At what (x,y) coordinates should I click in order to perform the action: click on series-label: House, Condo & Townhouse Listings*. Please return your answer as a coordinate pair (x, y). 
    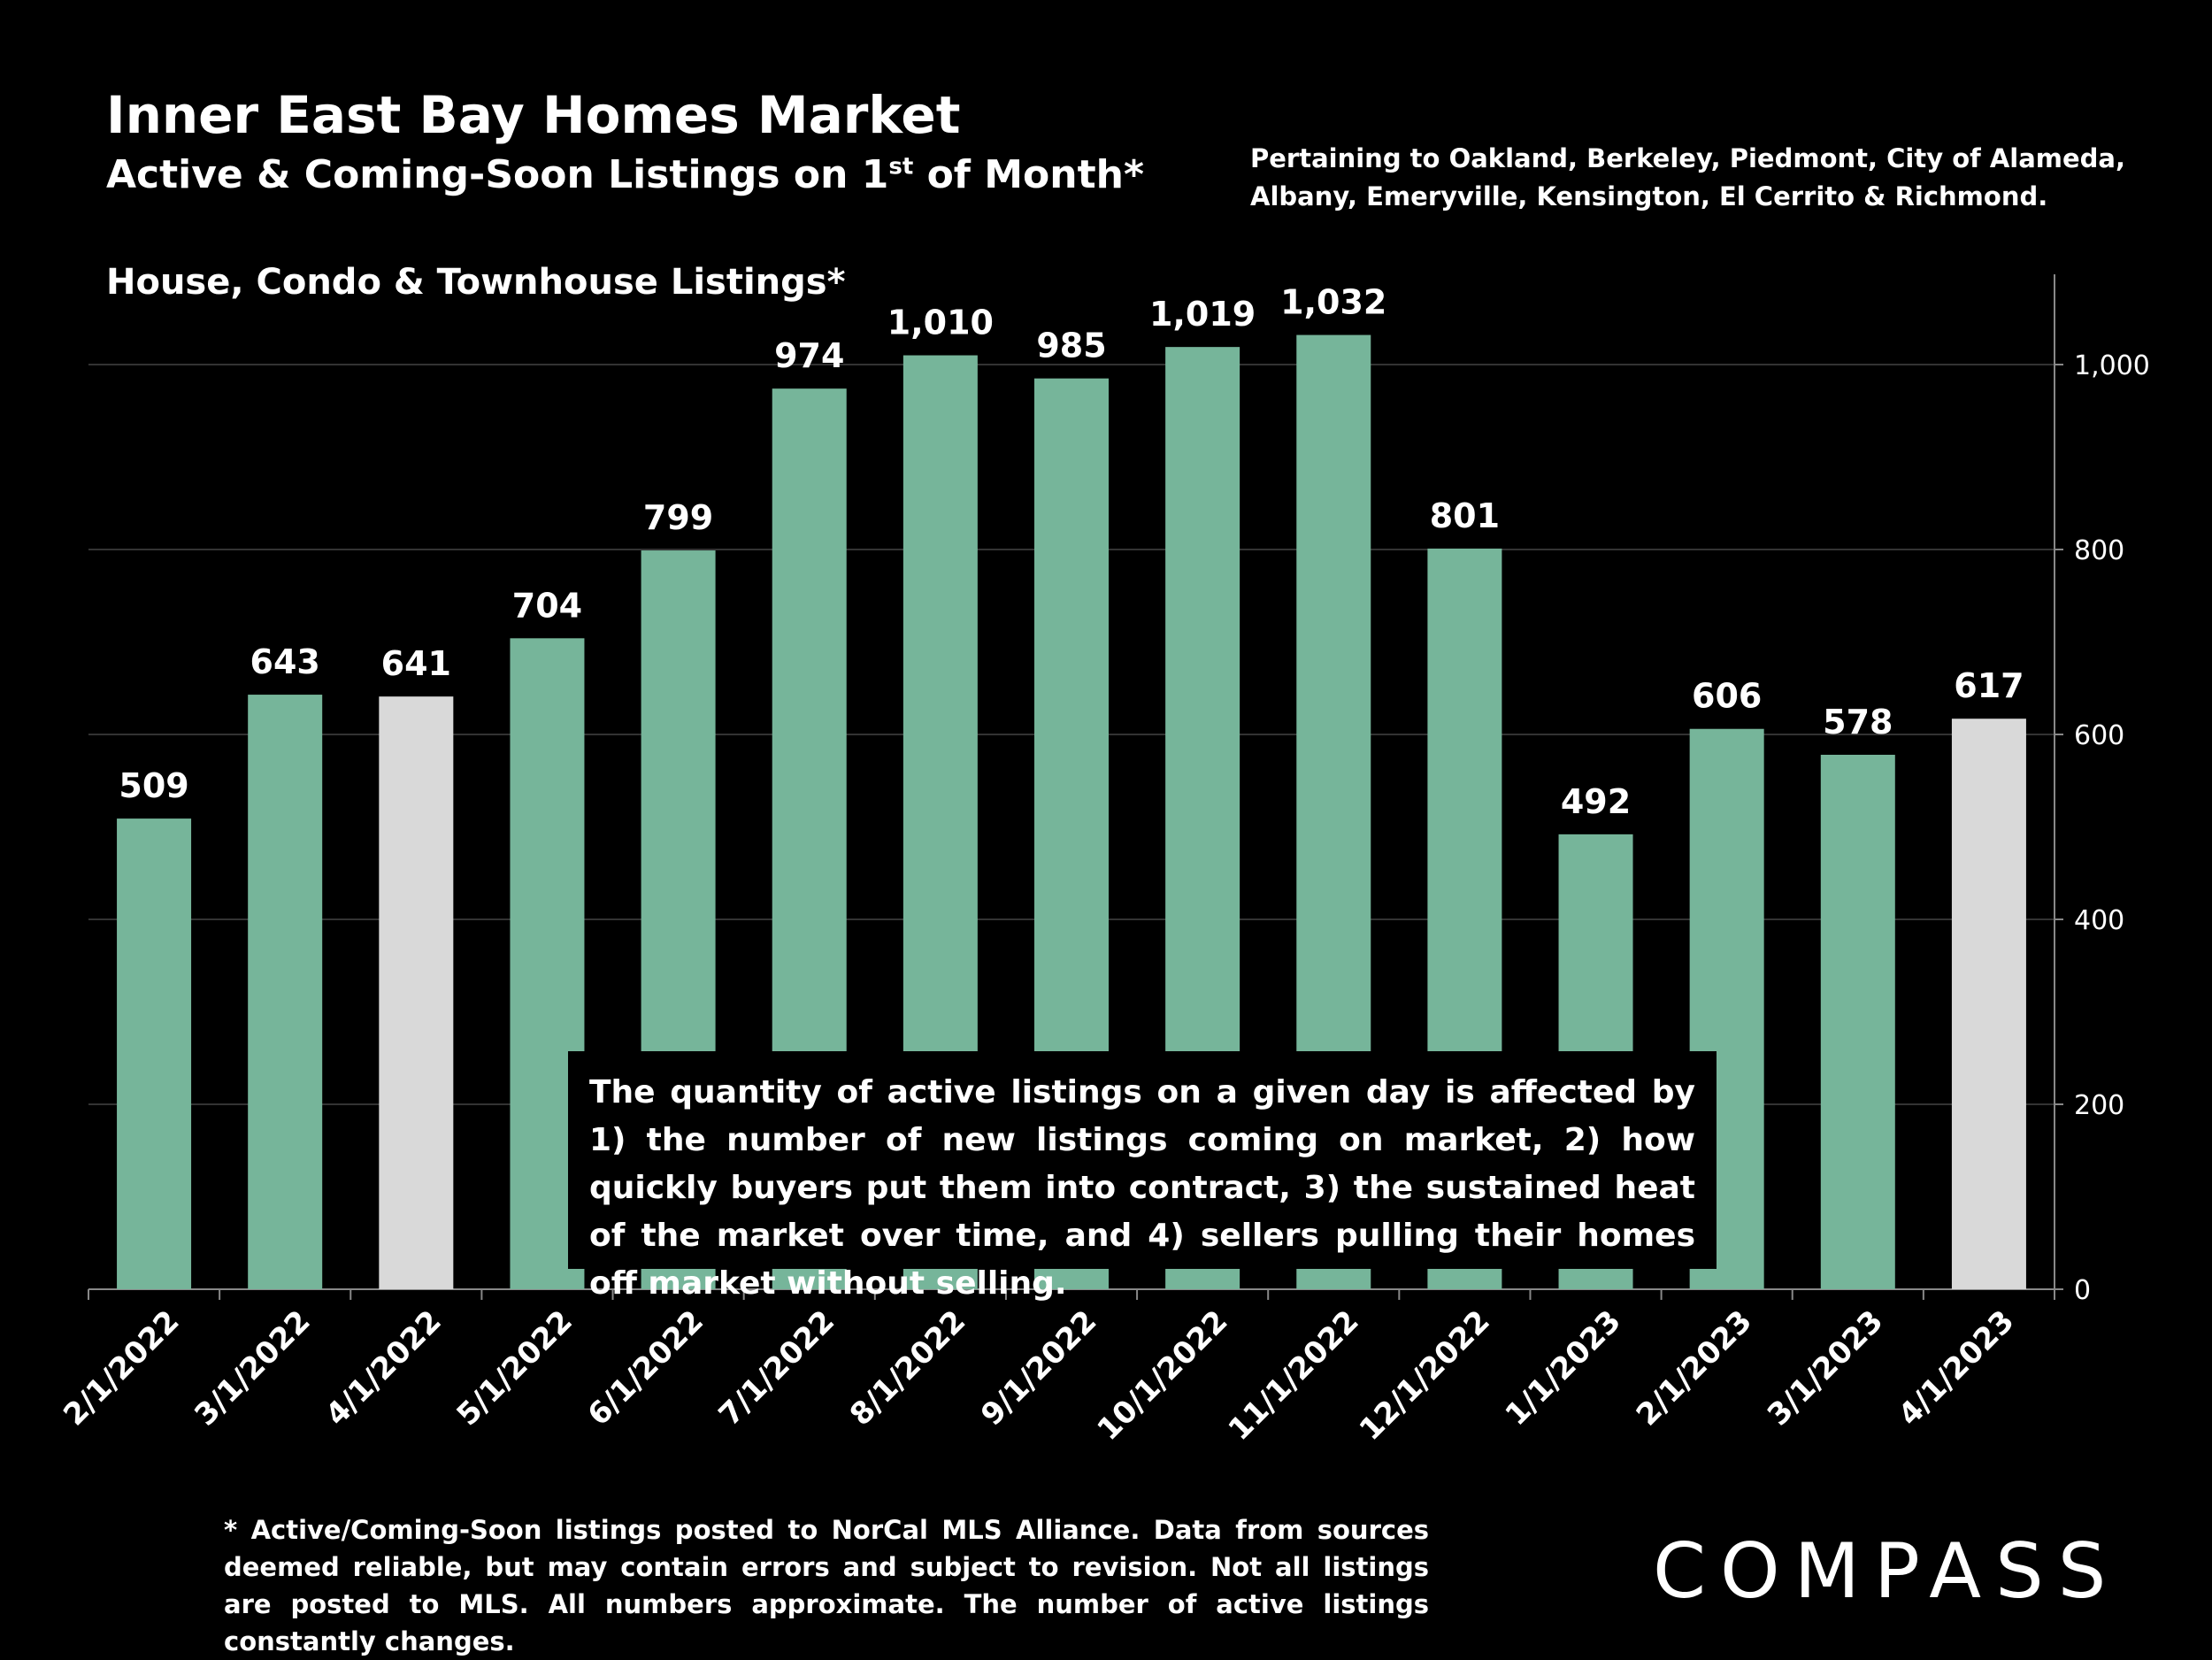
    Looking at the image, I should click on (476, 282).